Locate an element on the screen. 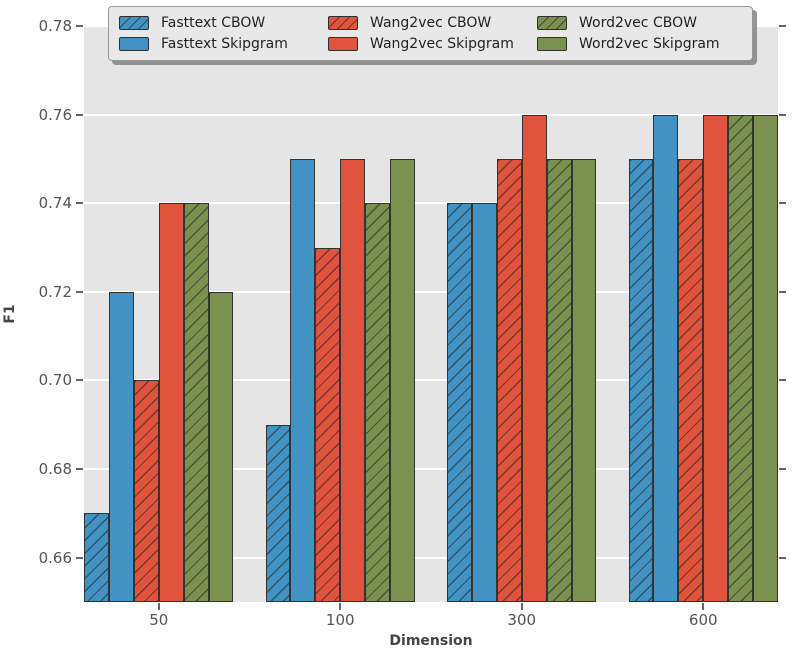  legend-label: Fasttext Skipgram is located at coordinates (224, 44).